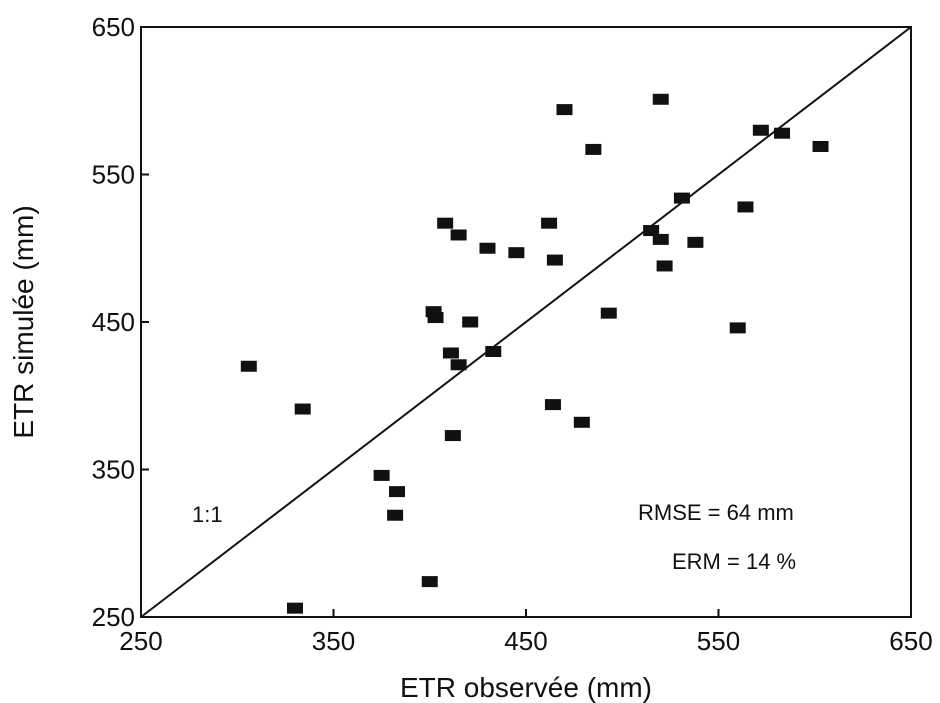 The height and width of the screenshot is (703, 940). Describe the element at coordinates (734, 561) in the screenshot. I see `erm-annotation: ERM = 14 %` at that location.